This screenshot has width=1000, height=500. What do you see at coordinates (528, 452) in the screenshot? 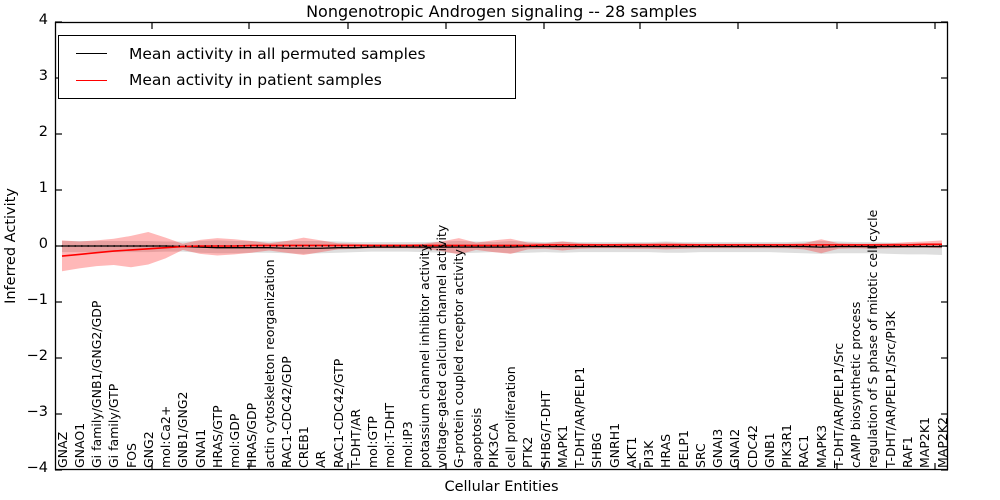
I see `x-category-label: PTK2` at bounding box center [528, 452].